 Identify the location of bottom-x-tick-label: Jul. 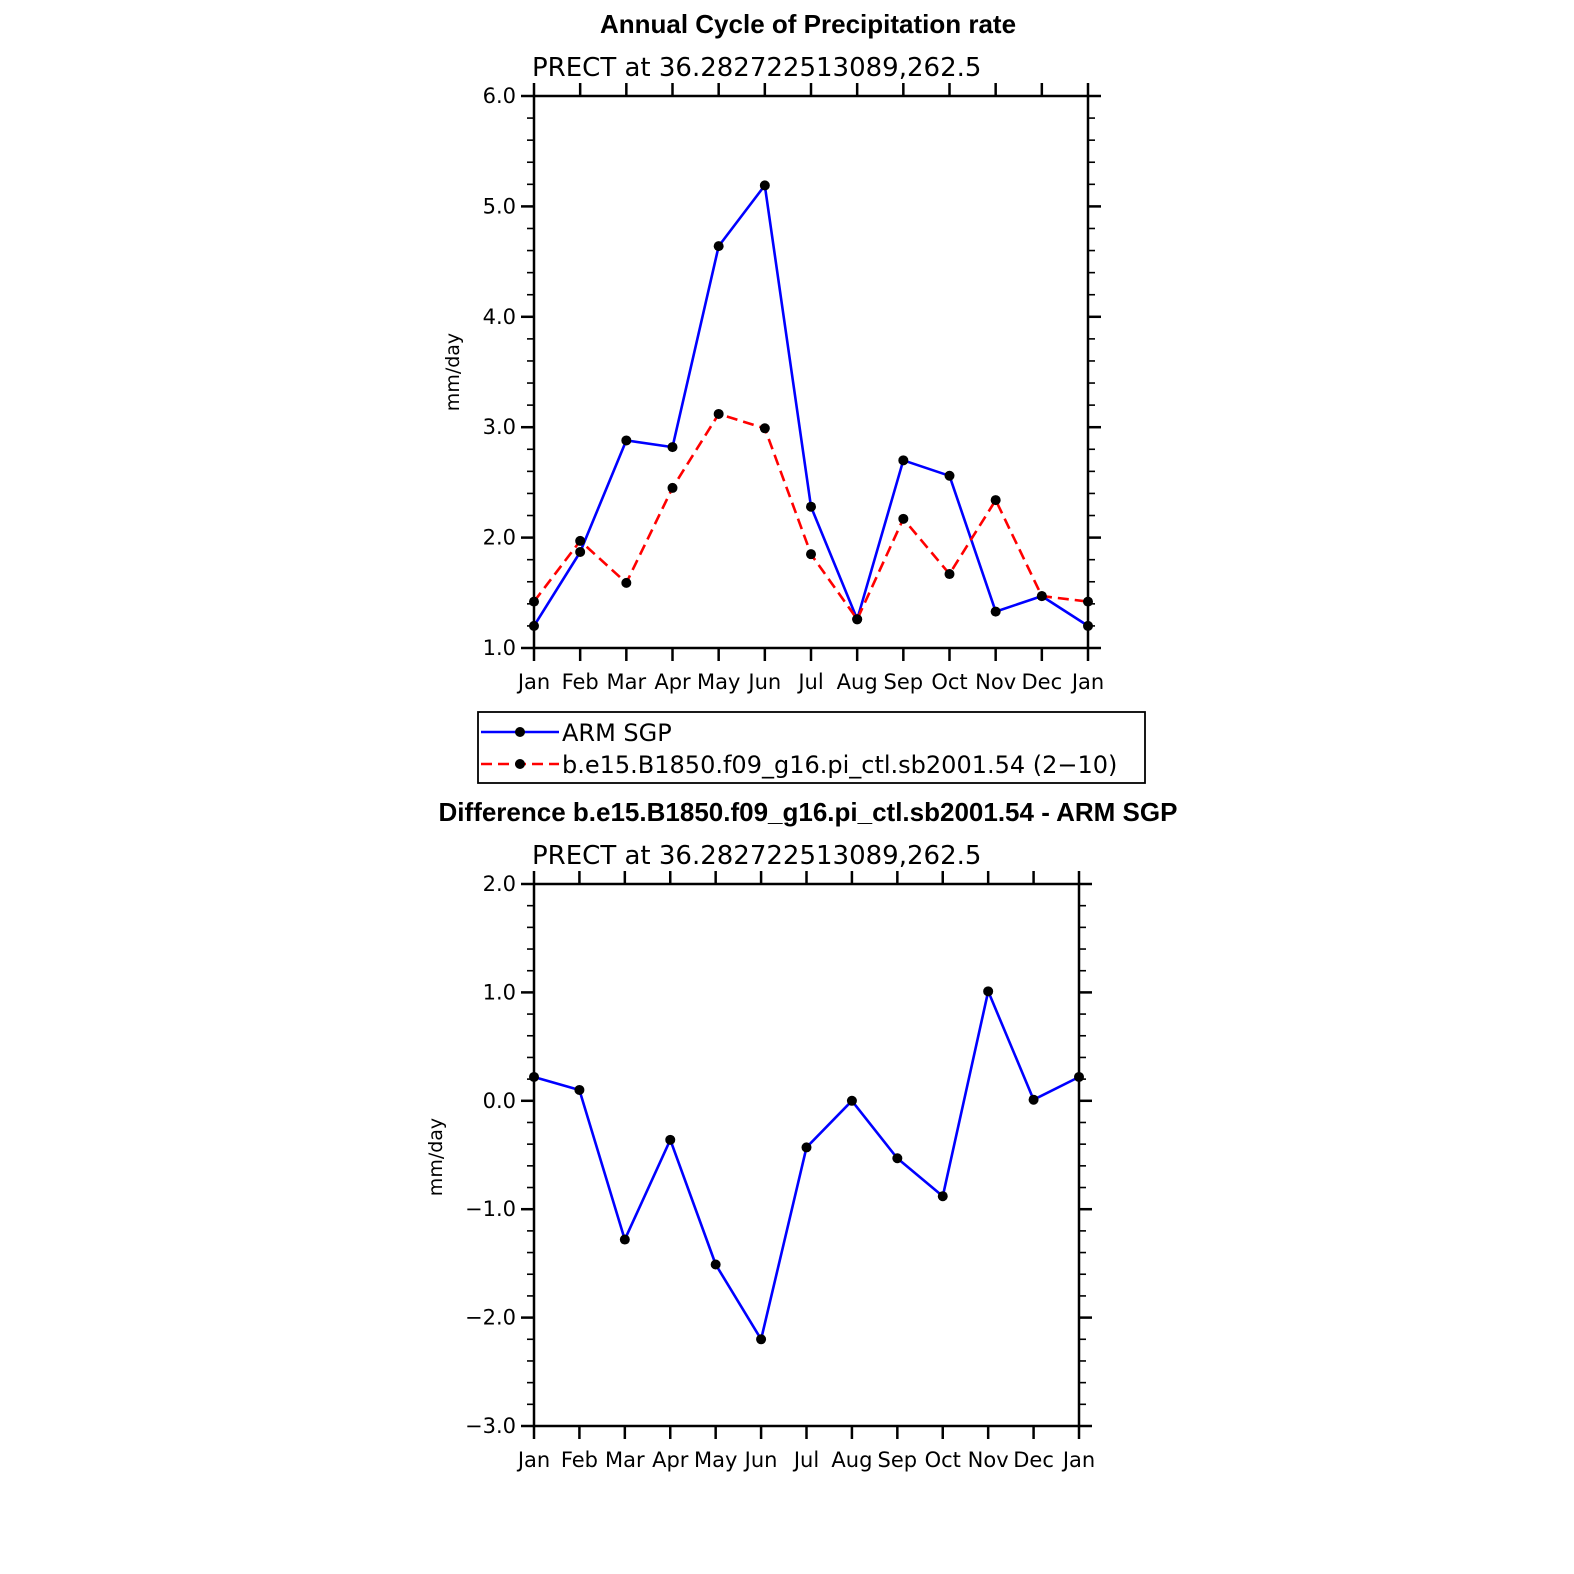
(805, 1460).